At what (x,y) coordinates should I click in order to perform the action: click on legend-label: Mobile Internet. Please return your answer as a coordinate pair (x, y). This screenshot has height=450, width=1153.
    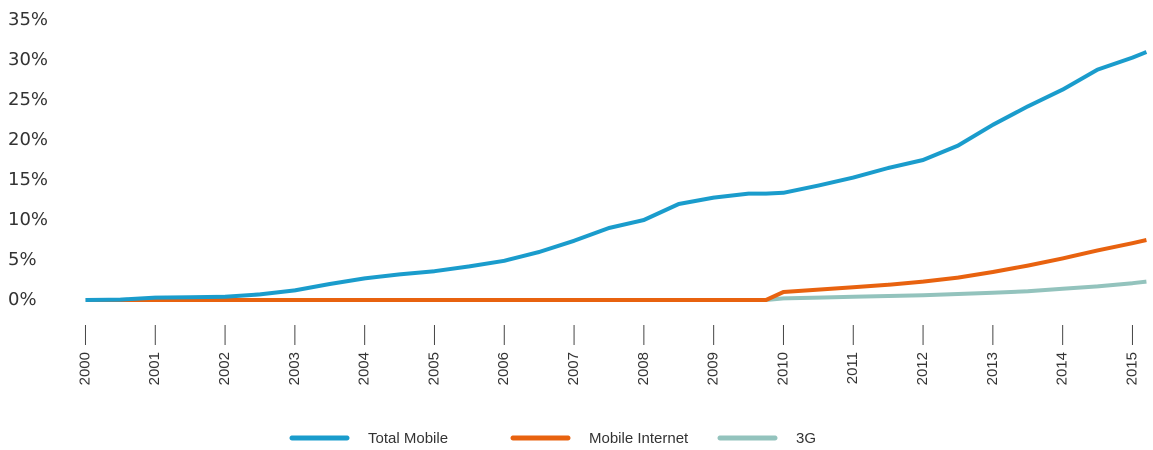
    Looking at the image, I should click on (639, 438).